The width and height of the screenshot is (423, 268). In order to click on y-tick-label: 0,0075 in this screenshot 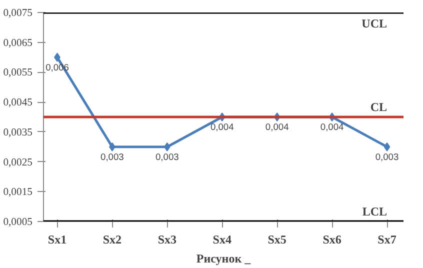, I will do `click(18, 13)`.